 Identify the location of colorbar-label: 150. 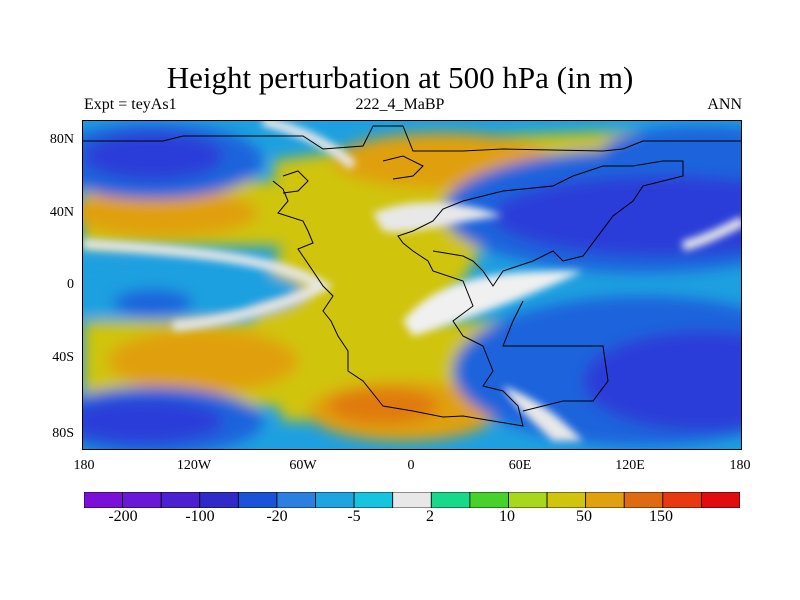
(661, 516).